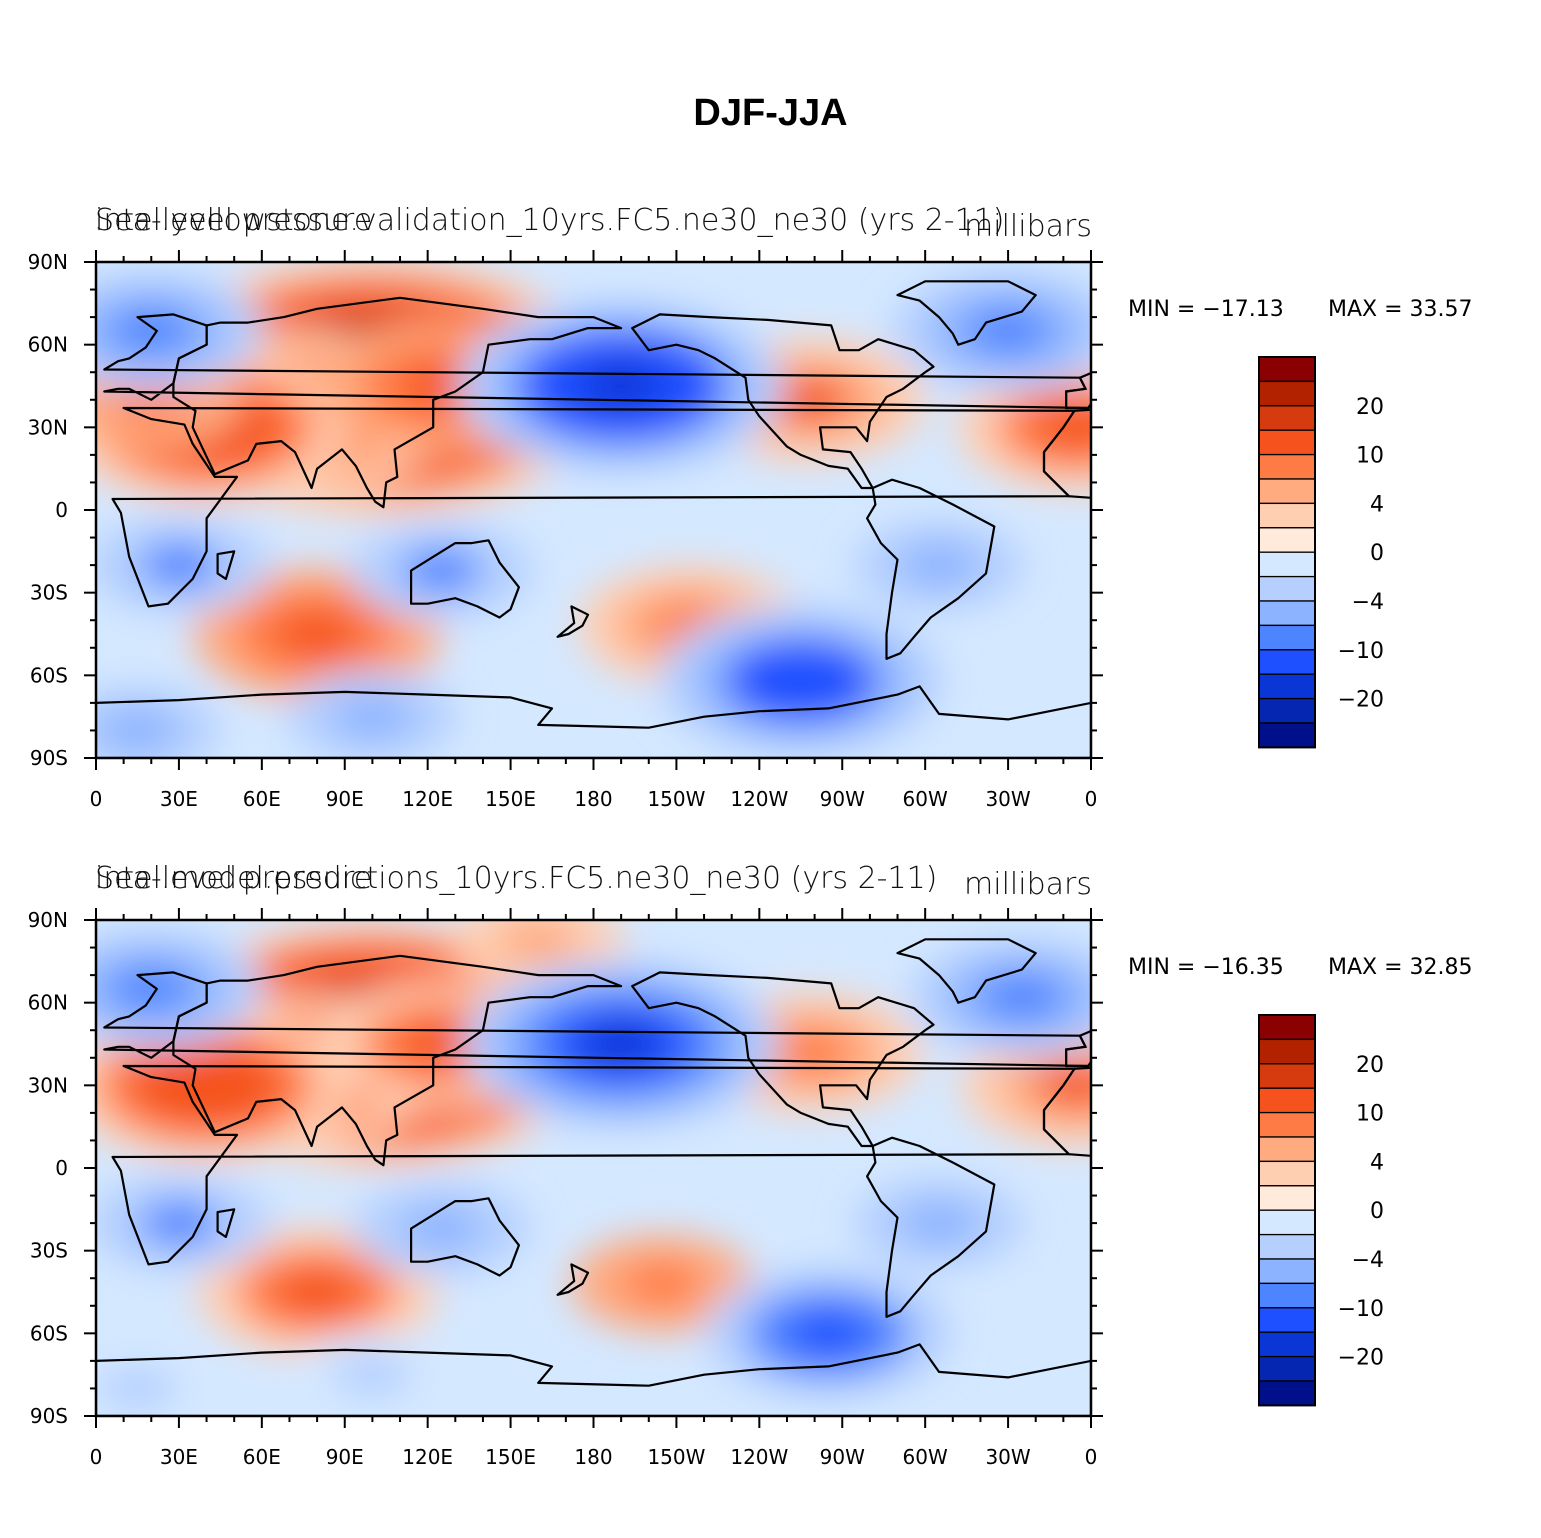 This screenshot has height=1538, width=1541. What do you see at coordinates (1370, 407) in the screenshot?
I see `colorbar-label: 20` at bounding box center [1370, 407].